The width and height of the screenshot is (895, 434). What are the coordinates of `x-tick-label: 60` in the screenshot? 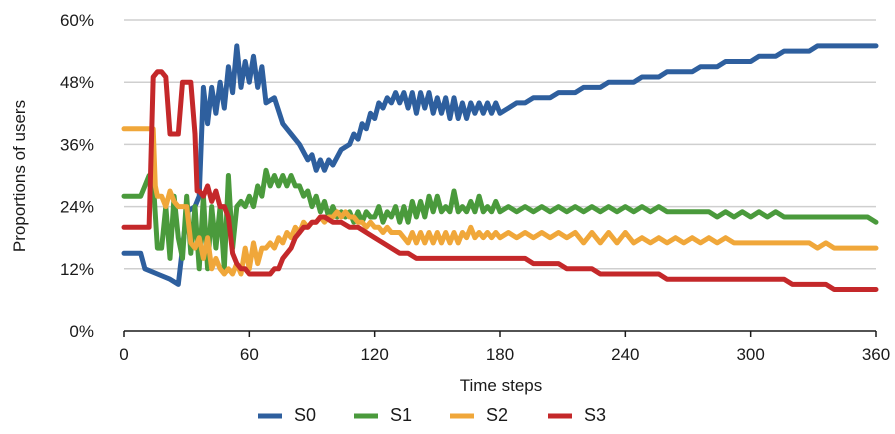 It's located at (249, 354).